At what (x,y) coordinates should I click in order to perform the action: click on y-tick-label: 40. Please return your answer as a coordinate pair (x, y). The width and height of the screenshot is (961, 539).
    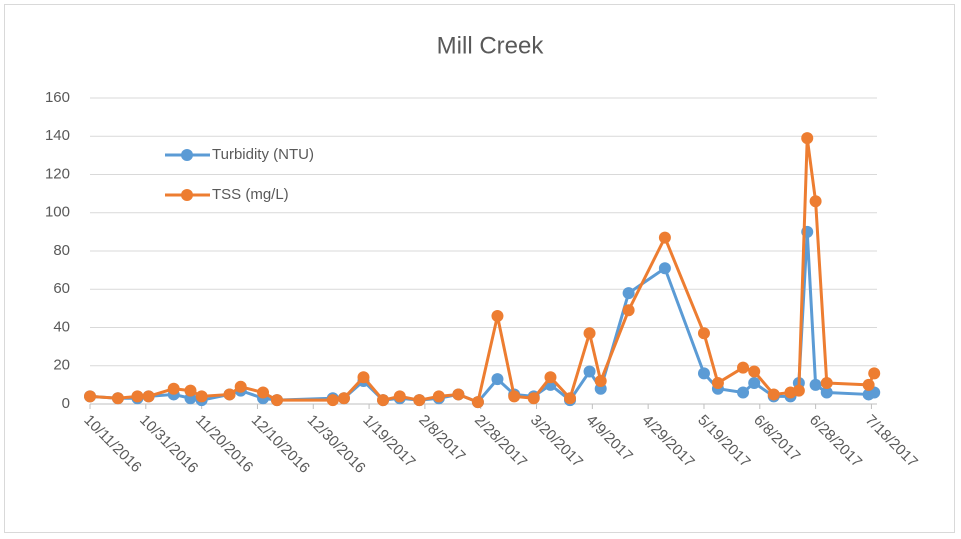
    Looking at the image, I should click on (61, 326).